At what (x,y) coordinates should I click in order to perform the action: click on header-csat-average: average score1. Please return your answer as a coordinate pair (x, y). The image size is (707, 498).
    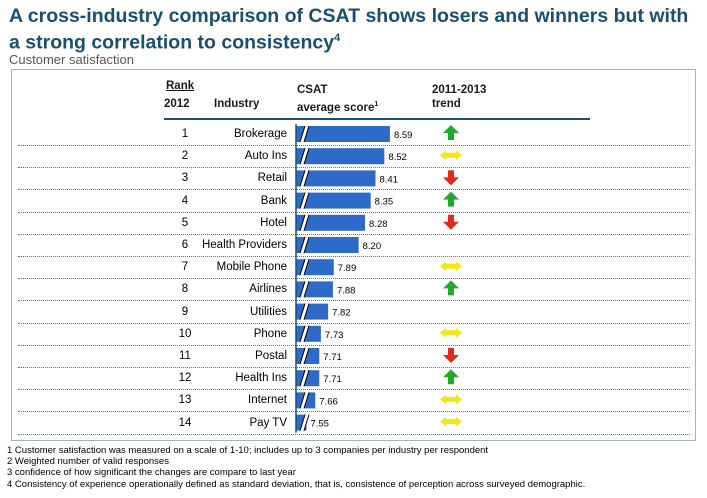
    Looking at the image, I should click on (338, 107).